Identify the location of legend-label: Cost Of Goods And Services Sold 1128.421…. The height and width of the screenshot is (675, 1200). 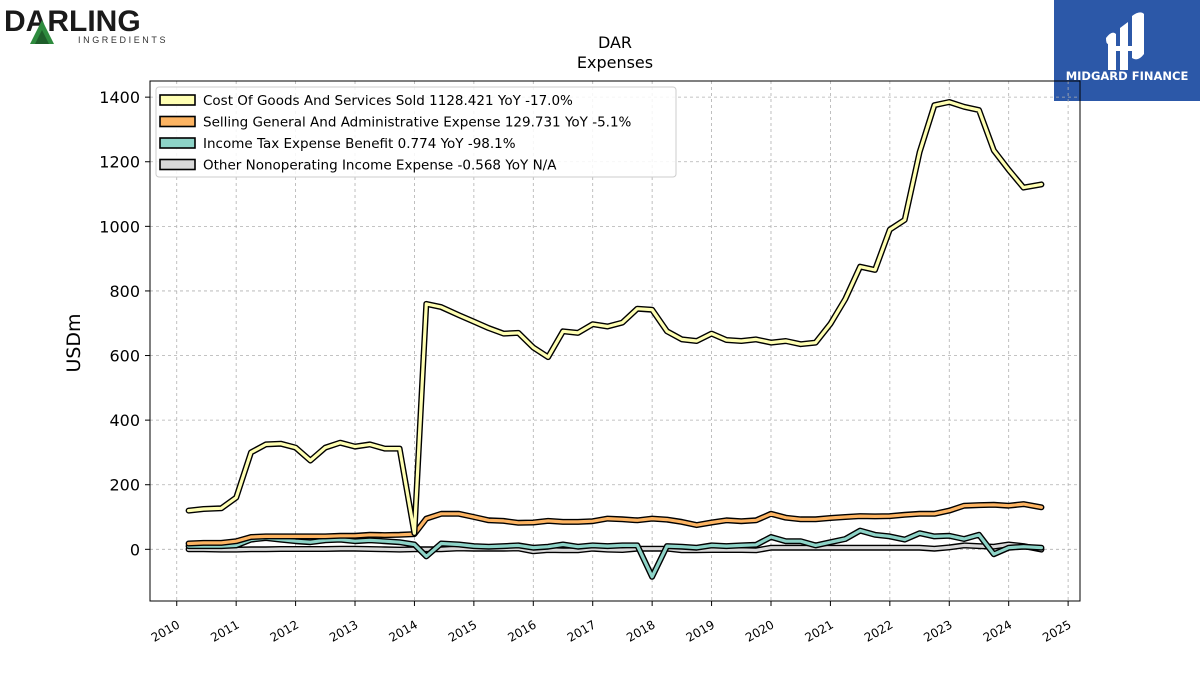
(388, 101).